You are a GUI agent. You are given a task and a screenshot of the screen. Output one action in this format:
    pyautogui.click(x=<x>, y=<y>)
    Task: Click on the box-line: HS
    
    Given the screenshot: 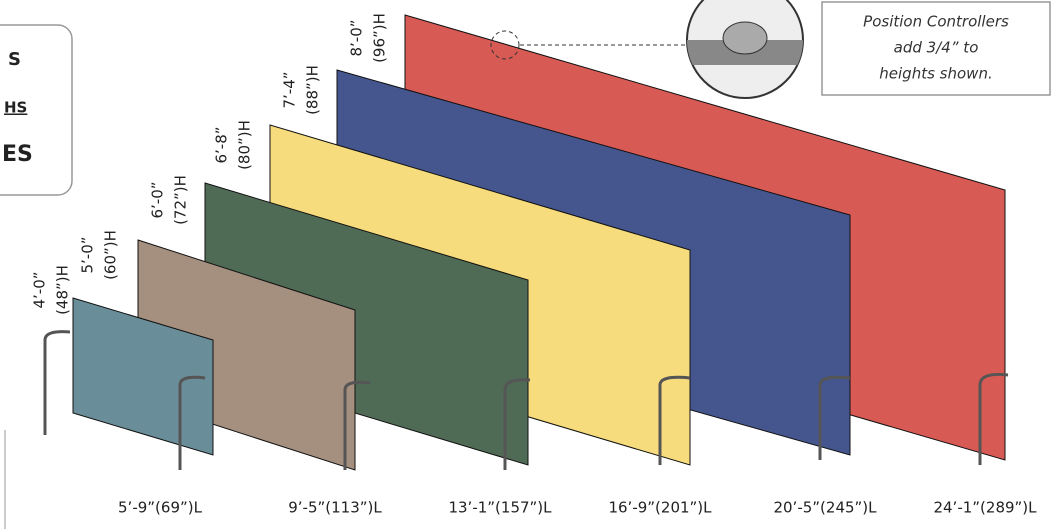 What is the action you would take?
    pyautogui.click(x=15, y=108)
    